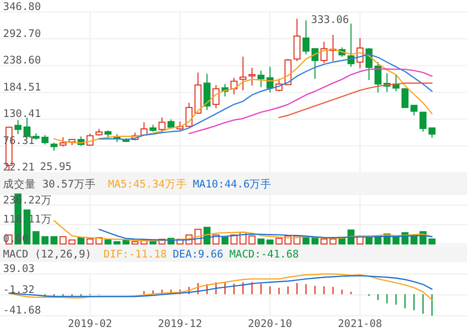  I want to click on x-tick-label: 2019-02, so click(90, 324).